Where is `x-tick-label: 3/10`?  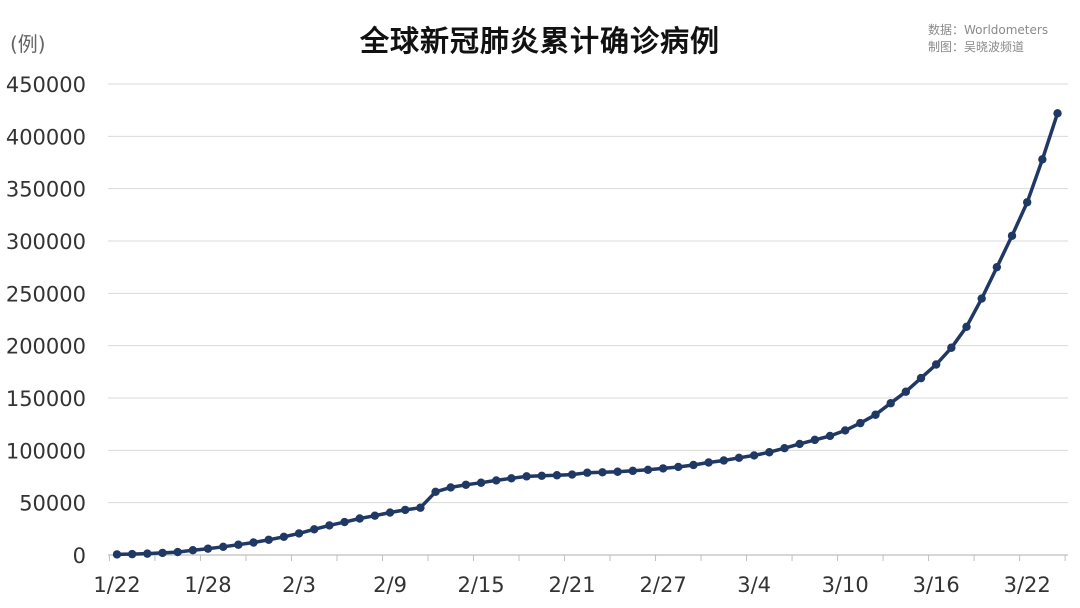
x-tick-label: 3/10 is located at coordinates (845, 585).